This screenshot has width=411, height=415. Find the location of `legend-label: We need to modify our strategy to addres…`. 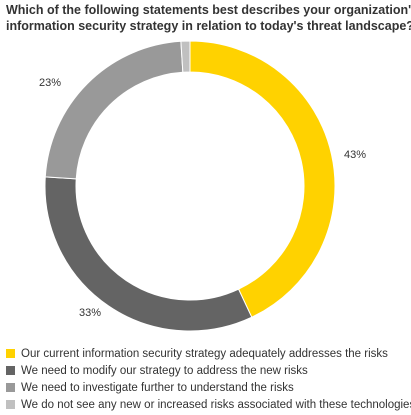

legend-label: We need to modify our strategy to addres… is located at coordinates (164, 370).